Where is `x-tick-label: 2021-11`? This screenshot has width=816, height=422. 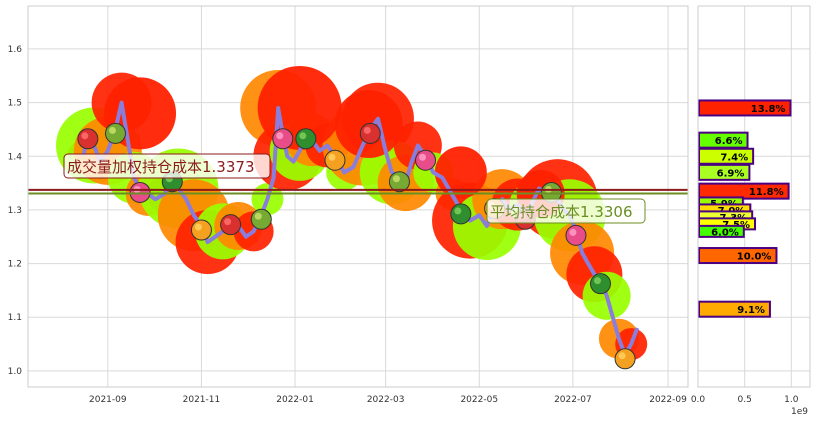 x-tick-label: 2021-11 is located at coordinates (202, 400).